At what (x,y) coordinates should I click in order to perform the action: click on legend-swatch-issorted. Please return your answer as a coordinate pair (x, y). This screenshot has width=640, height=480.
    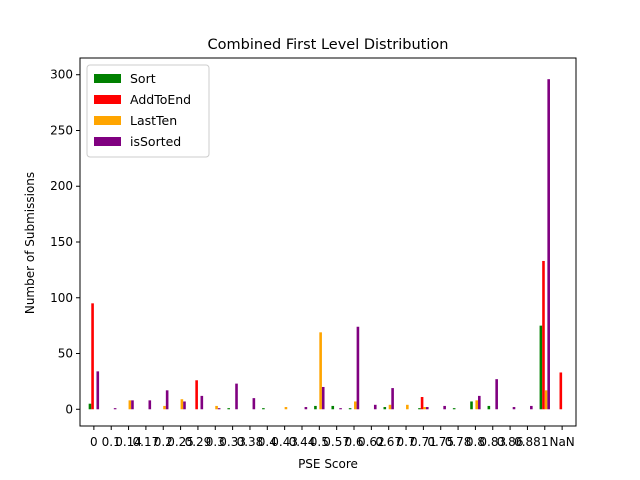
    Looking at the image, I should click on (107, 141).